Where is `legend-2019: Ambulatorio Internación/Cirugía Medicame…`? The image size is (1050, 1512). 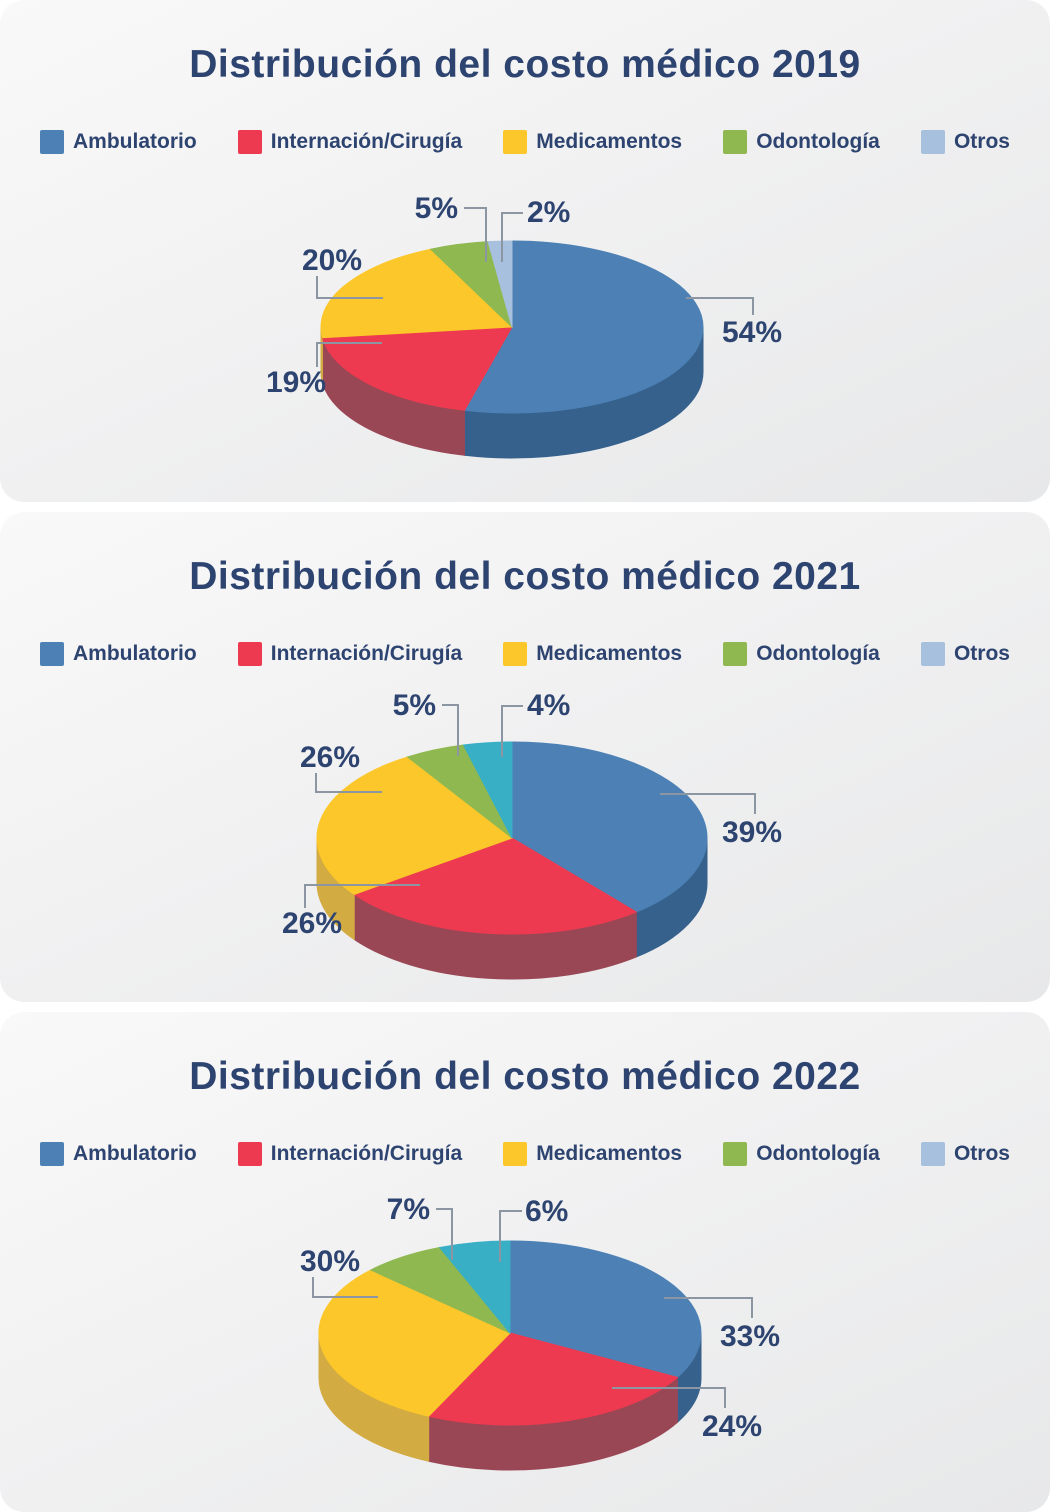 legend-2019: Ambulatorio Internación/Cirugía Medicame… is located at coordinates (525, 142).